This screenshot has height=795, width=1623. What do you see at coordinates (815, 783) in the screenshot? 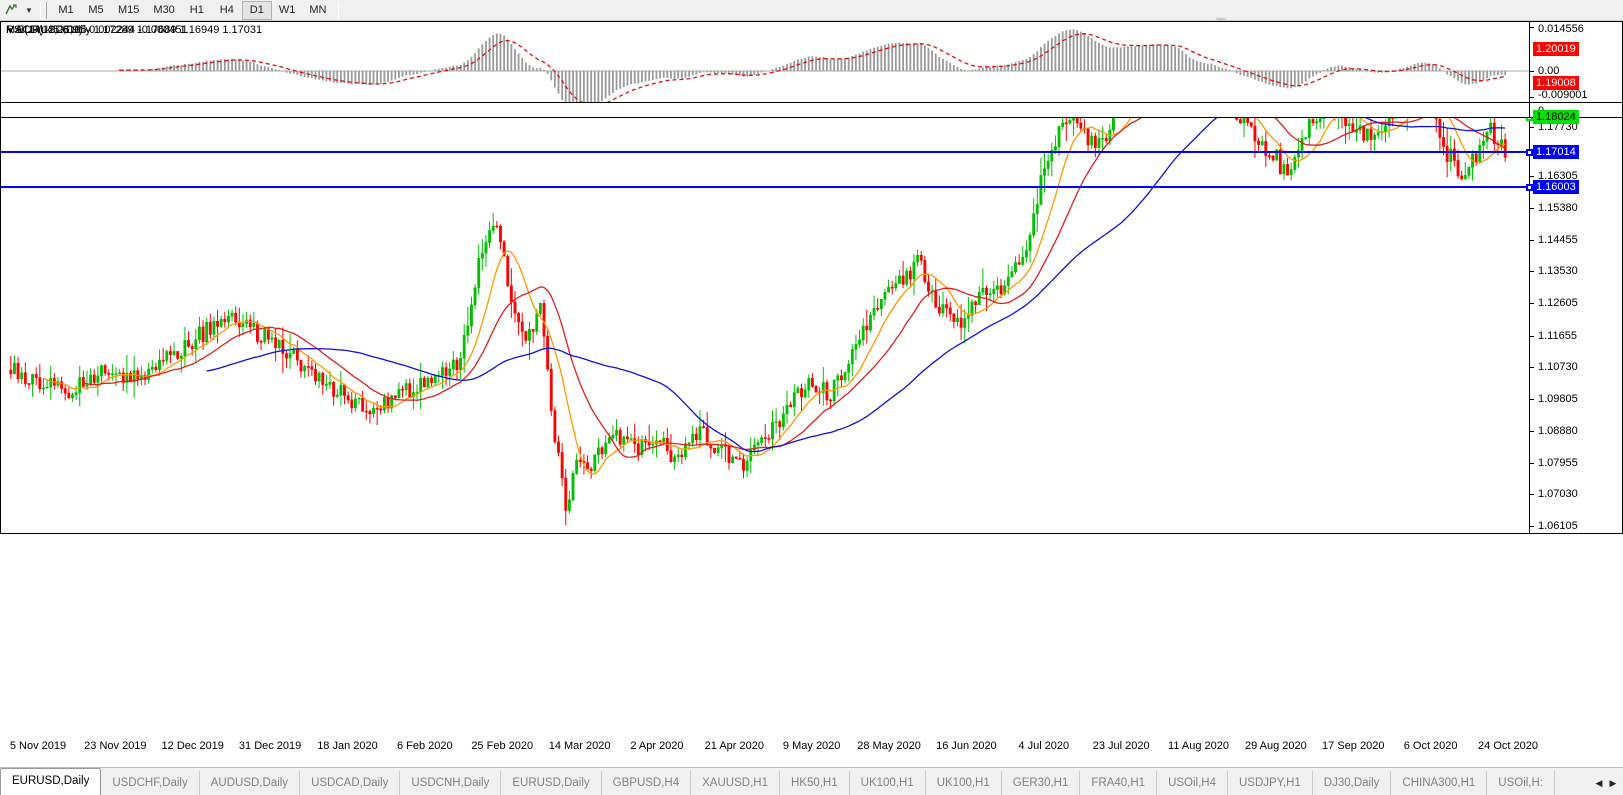
I see `chart-tab-hk50-h1: HK50,H1` at bounding box center [815, 783].